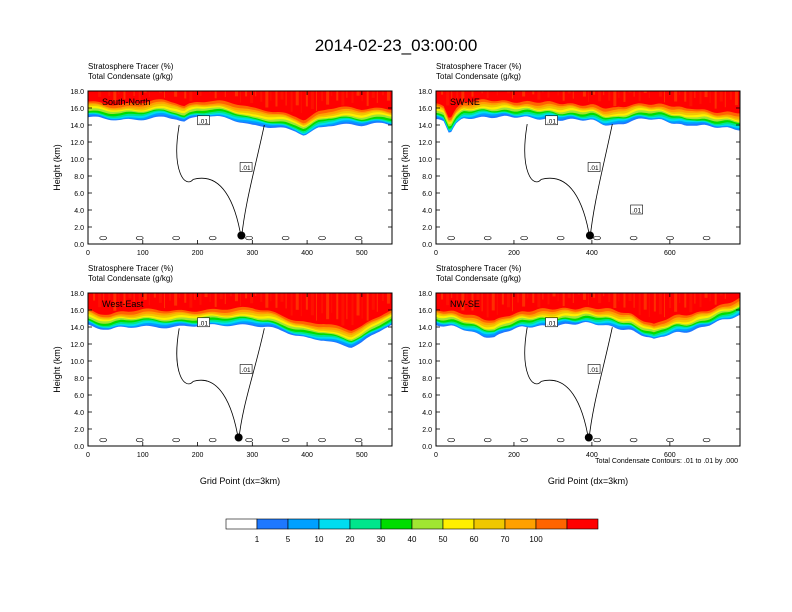 The width and height of the screenshot is (792, 612). I want to click on figure-title: 2014-02-23_03:00:00, so click(396, 45).